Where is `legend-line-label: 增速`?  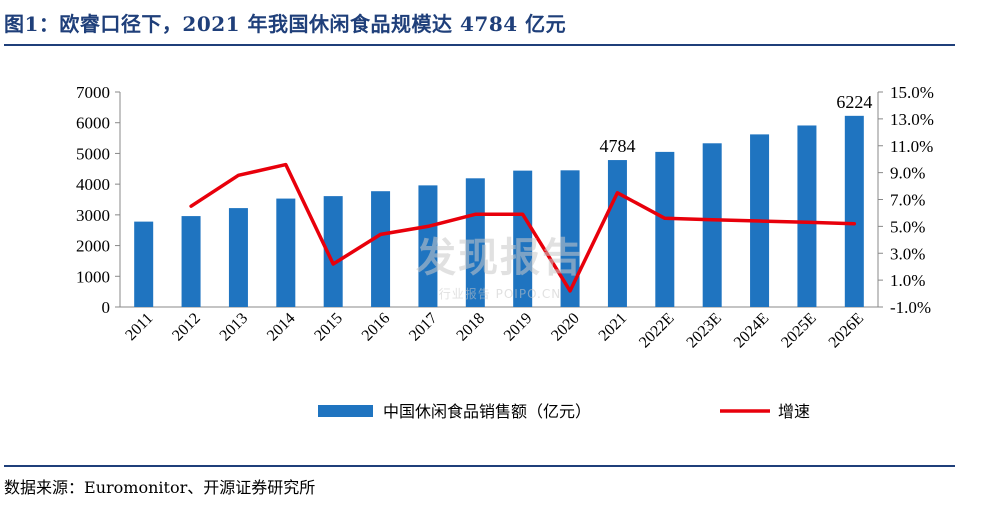
legend-line-label: 增速 is located at coordinates (794, 411).